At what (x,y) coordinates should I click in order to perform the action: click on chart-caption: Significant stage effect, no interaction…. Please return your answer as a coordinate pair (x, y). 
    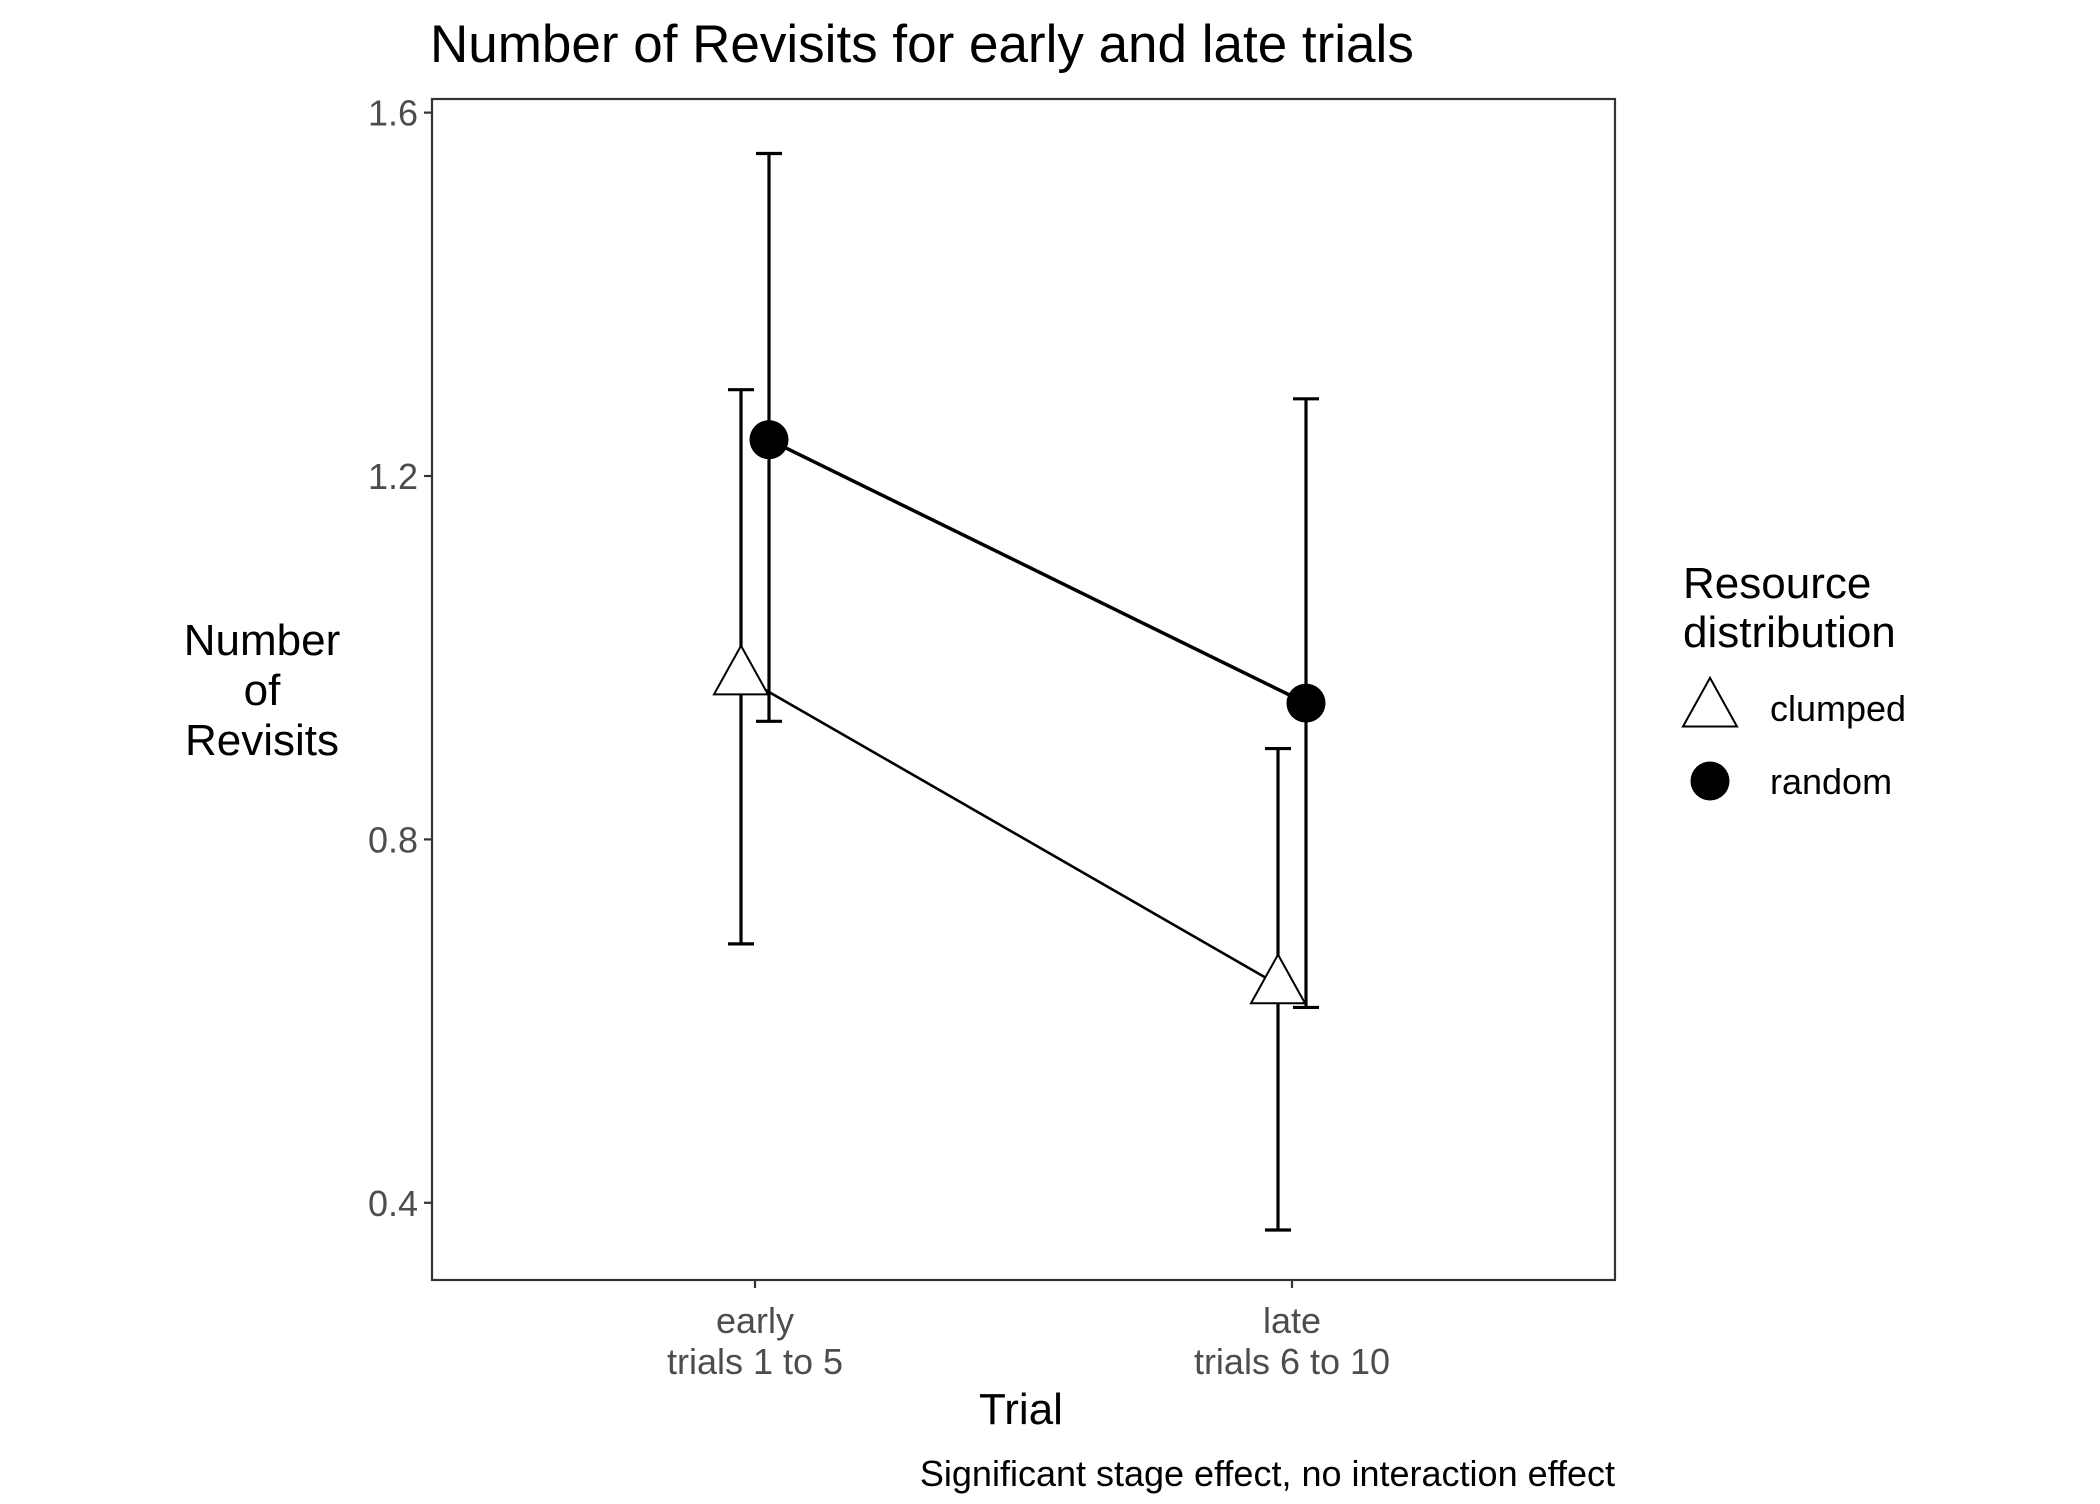
    Looking at the image, I should click on (1267, 1473).